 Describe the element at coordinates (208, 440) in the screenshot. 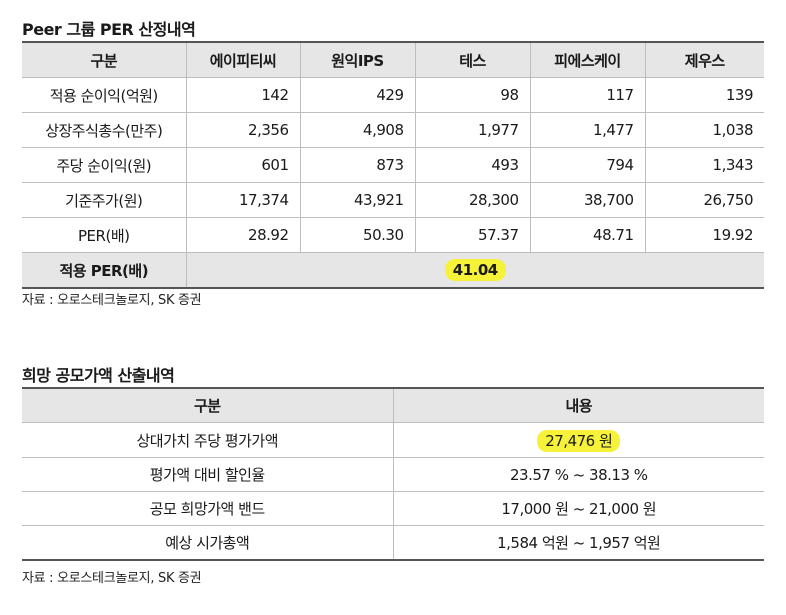

I see `row-label: 상대가치 주당 평가가액` at that location.